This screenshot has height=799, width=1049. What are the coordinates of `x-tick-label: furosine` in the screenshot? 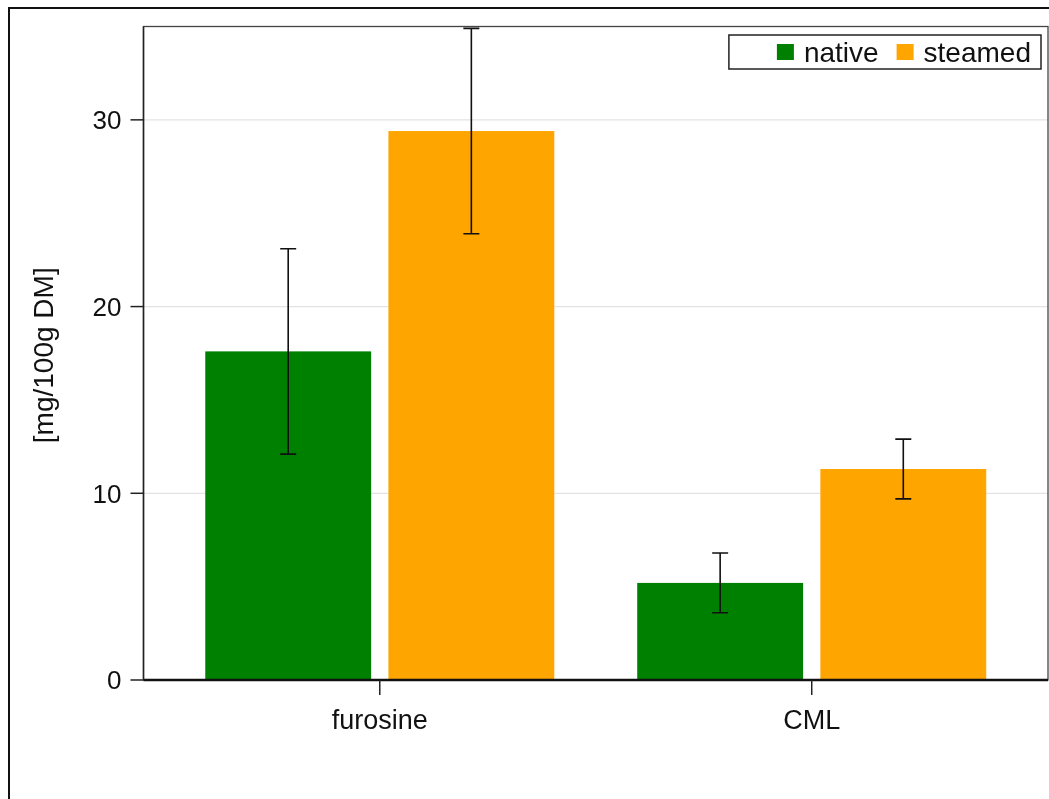 It's located at (379, 720).